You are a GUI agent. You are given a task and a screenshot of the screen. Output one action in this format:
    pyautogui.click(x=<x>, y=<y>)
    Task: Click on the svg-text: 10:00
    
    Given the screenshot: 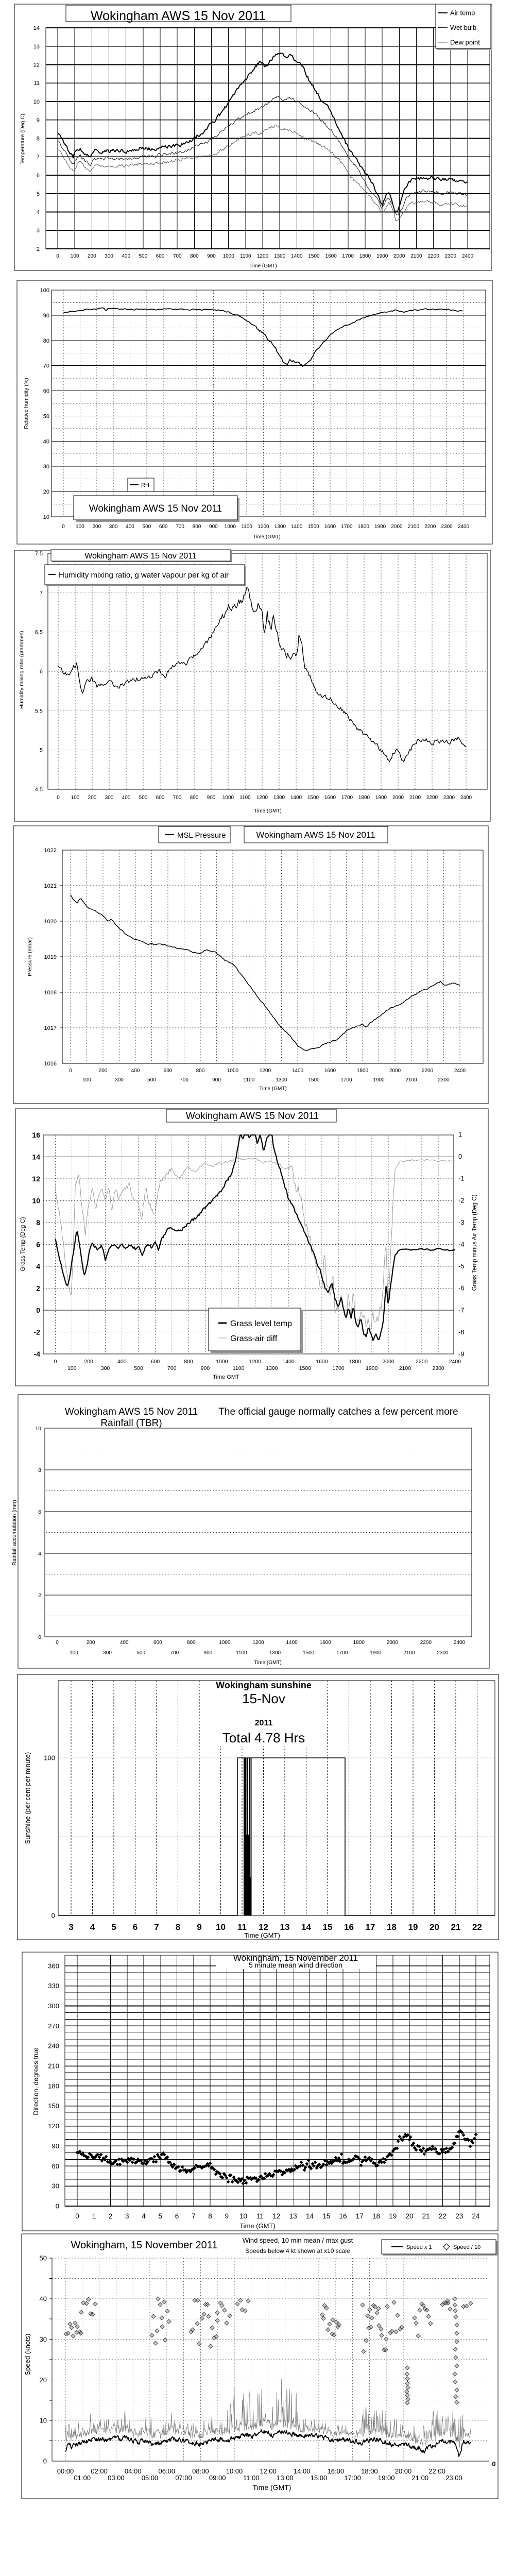 What is the action you would take?
    pyautogui.click(x=234, y=2471)
    